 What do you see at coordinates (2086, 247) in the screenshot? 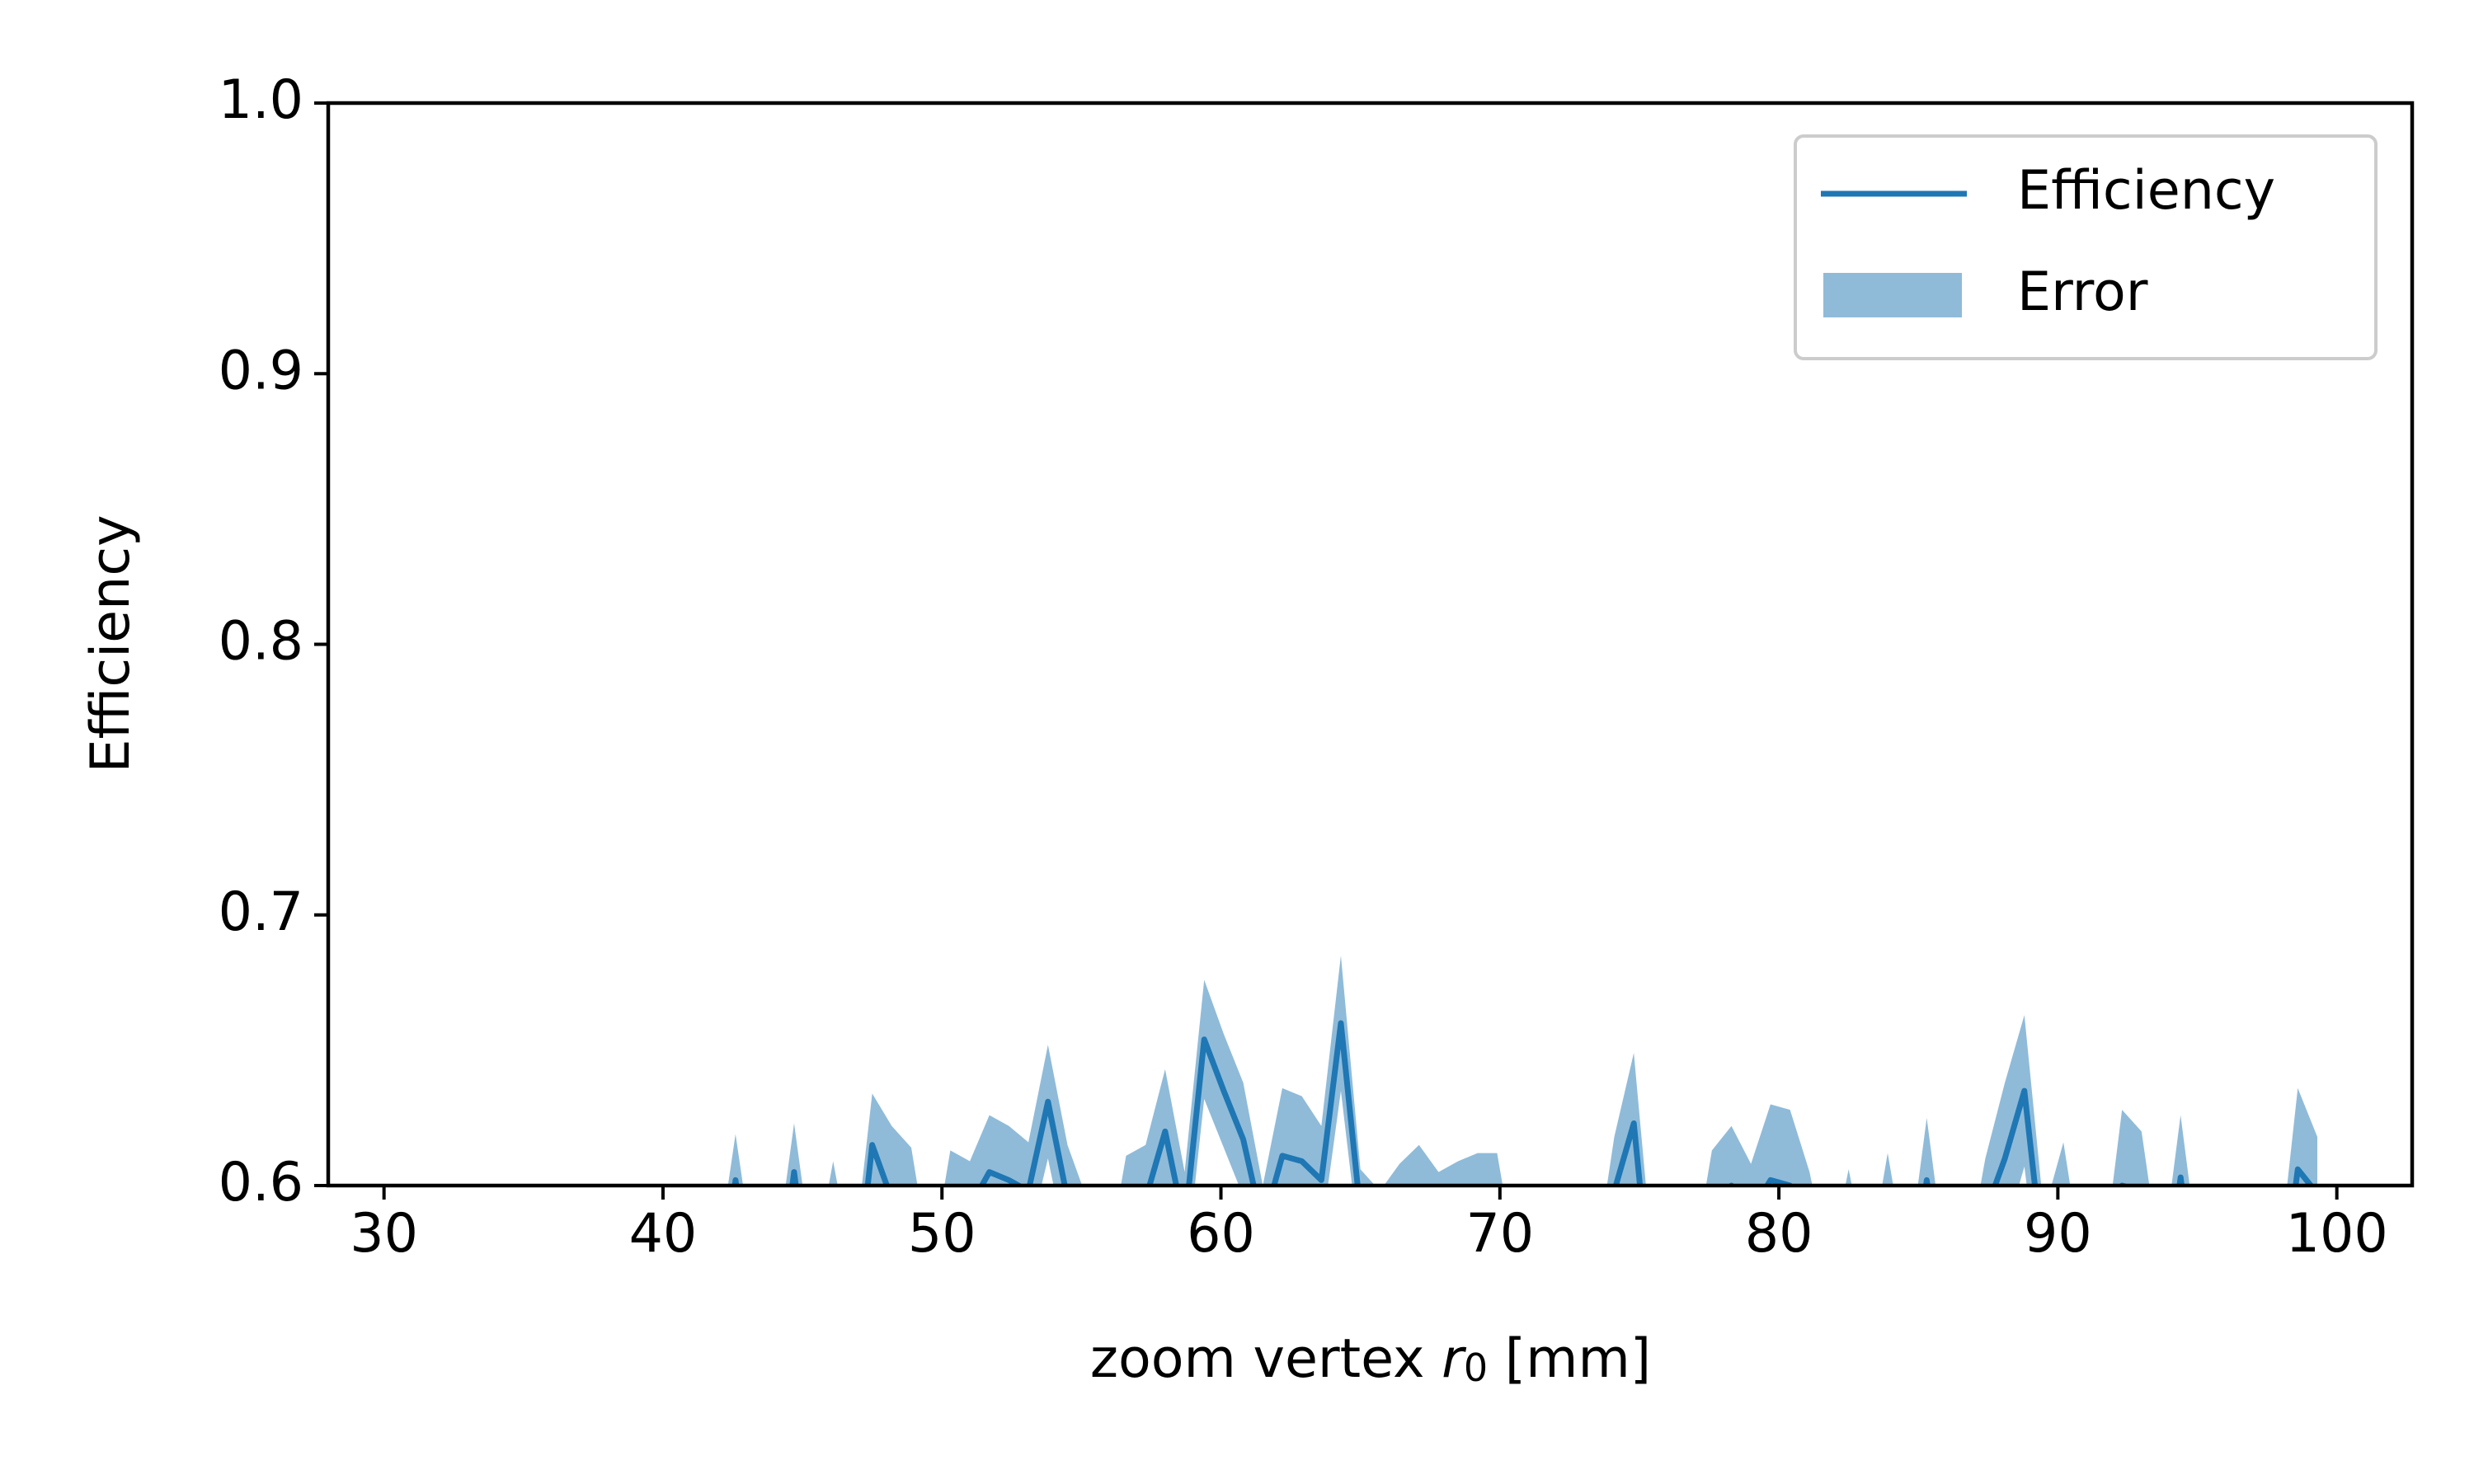
I see `legend: Efficiency Error` at bounding box center [2086, 247].